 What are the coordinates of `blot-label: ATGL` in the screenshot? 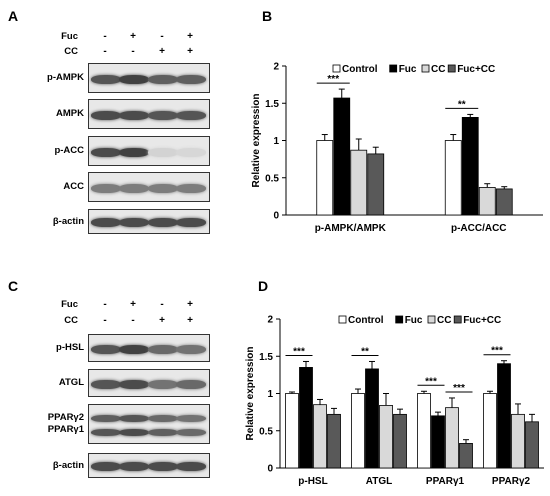 It's located at (71, 382).